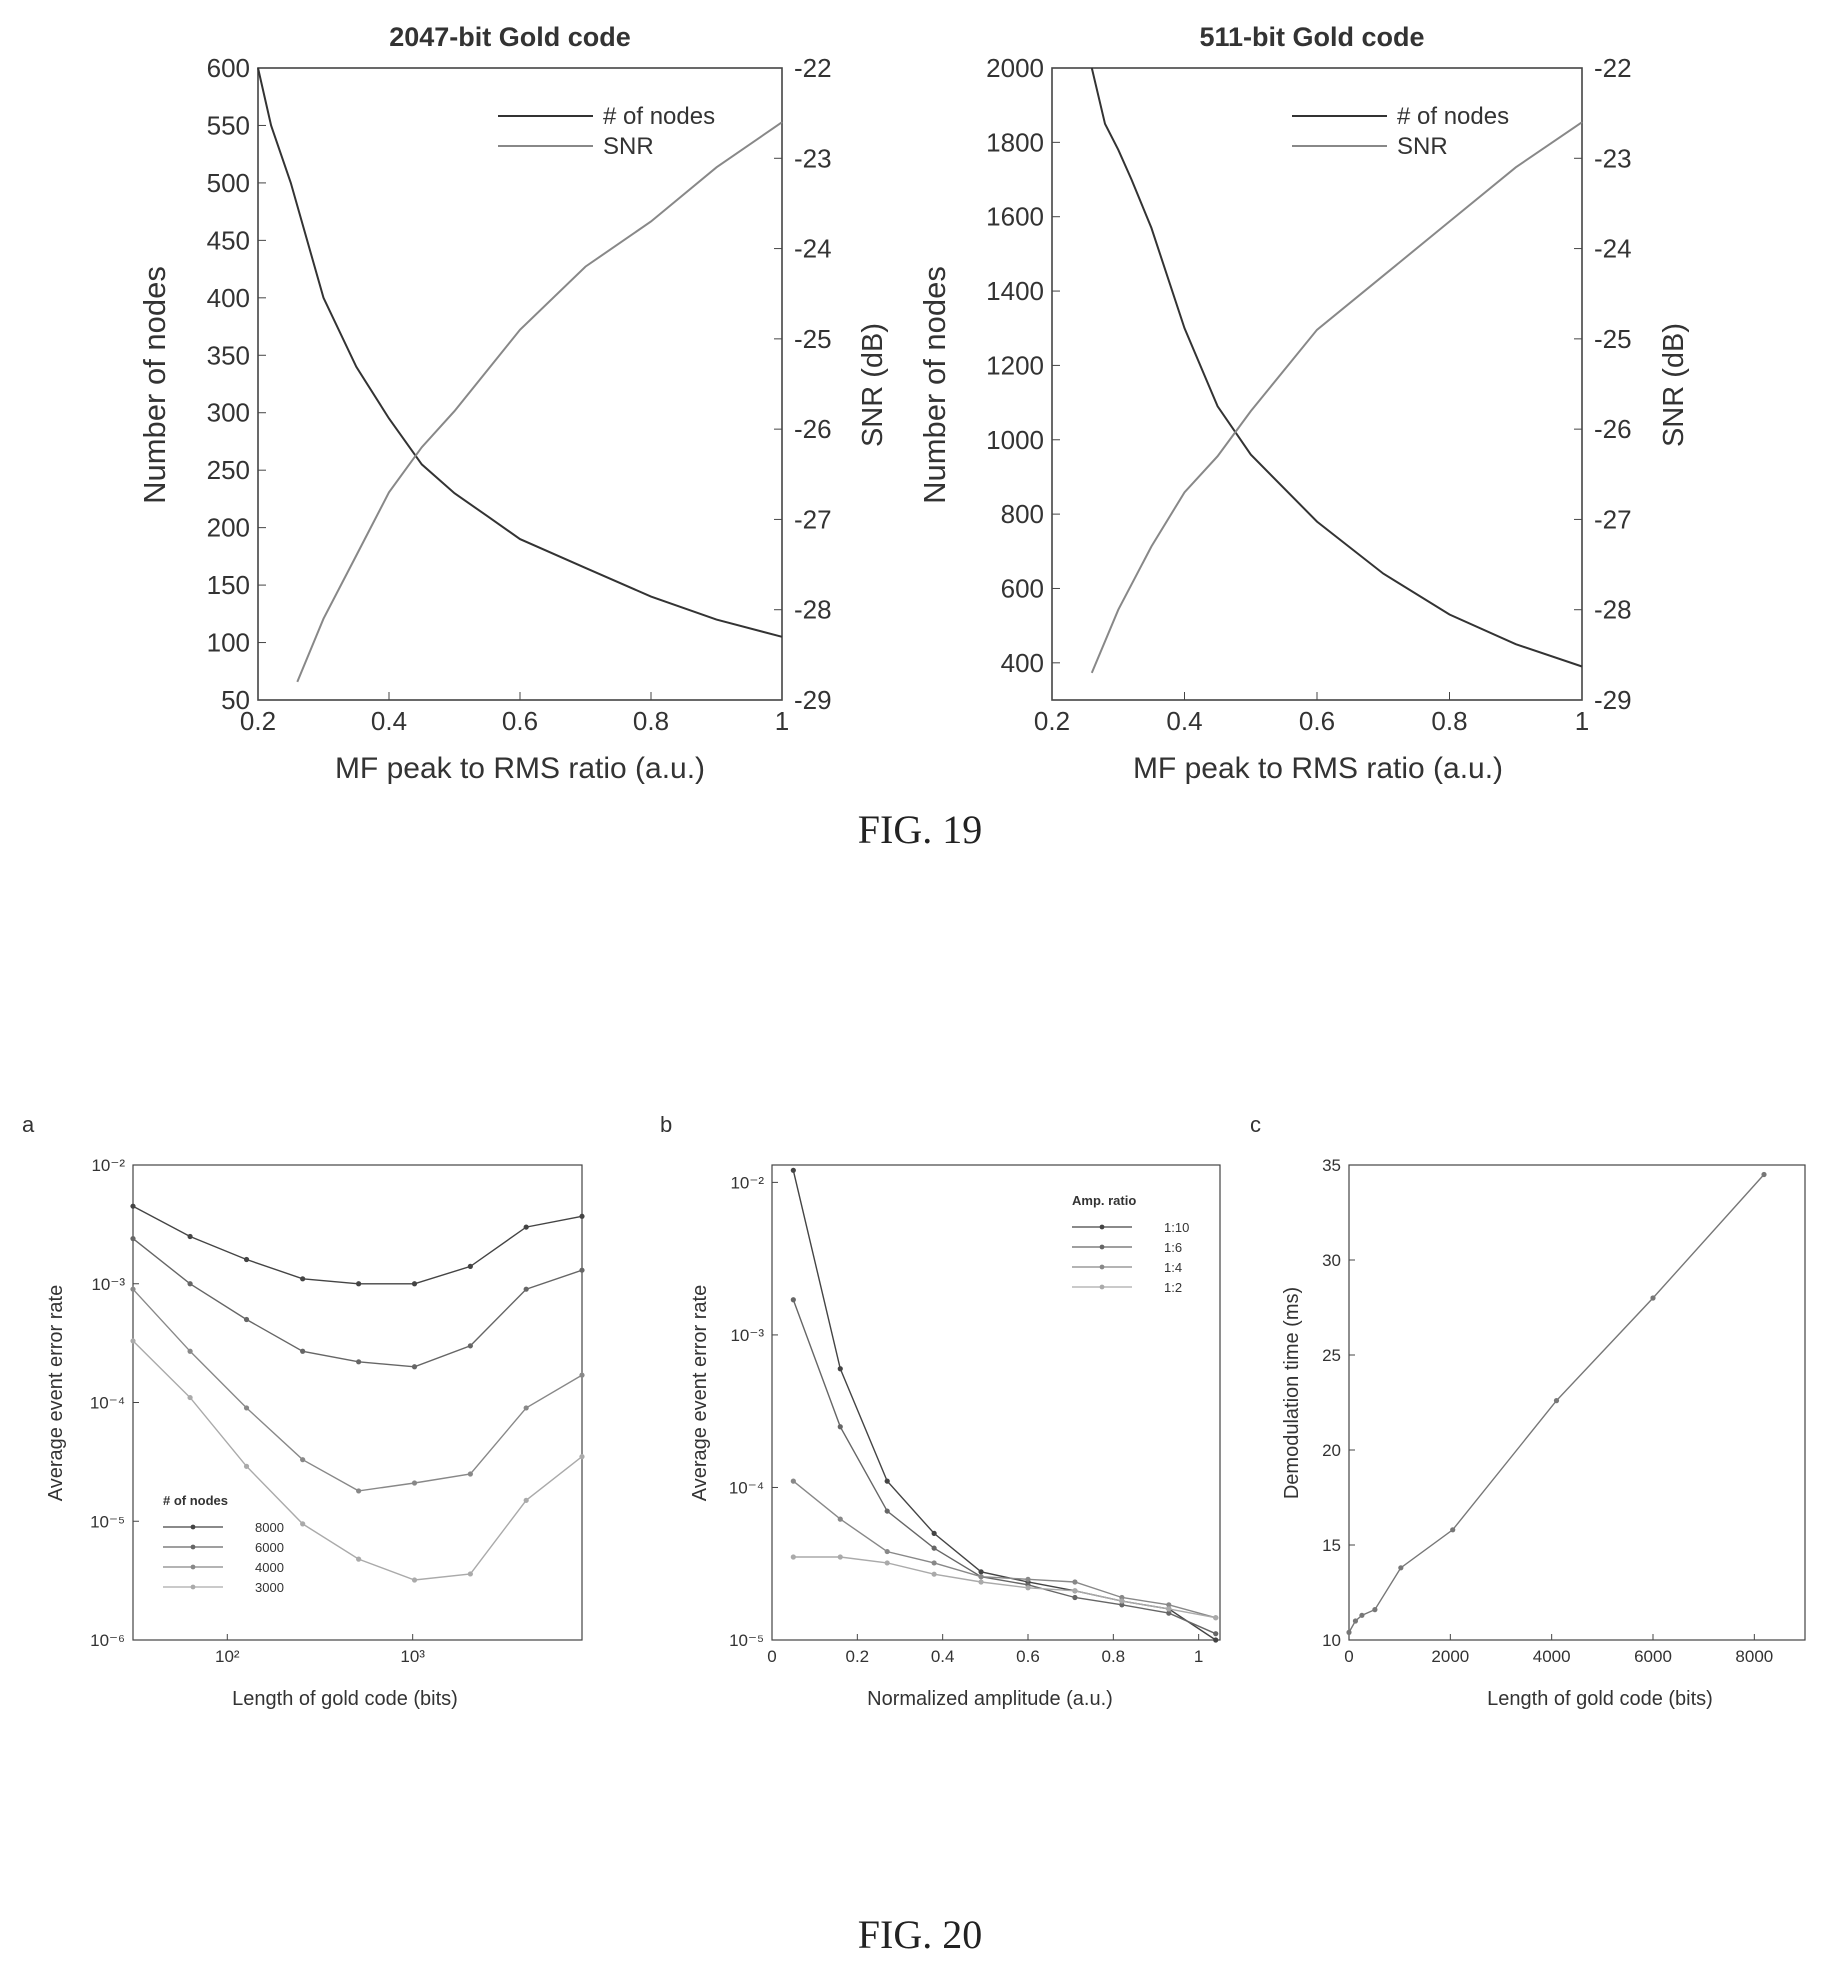 This screenshot has width=1832, height=1968. What do you see at coordinates (269, 1567) in the screenshot?
I see `legend-label: 4000` at bounding box center [269, 1567].